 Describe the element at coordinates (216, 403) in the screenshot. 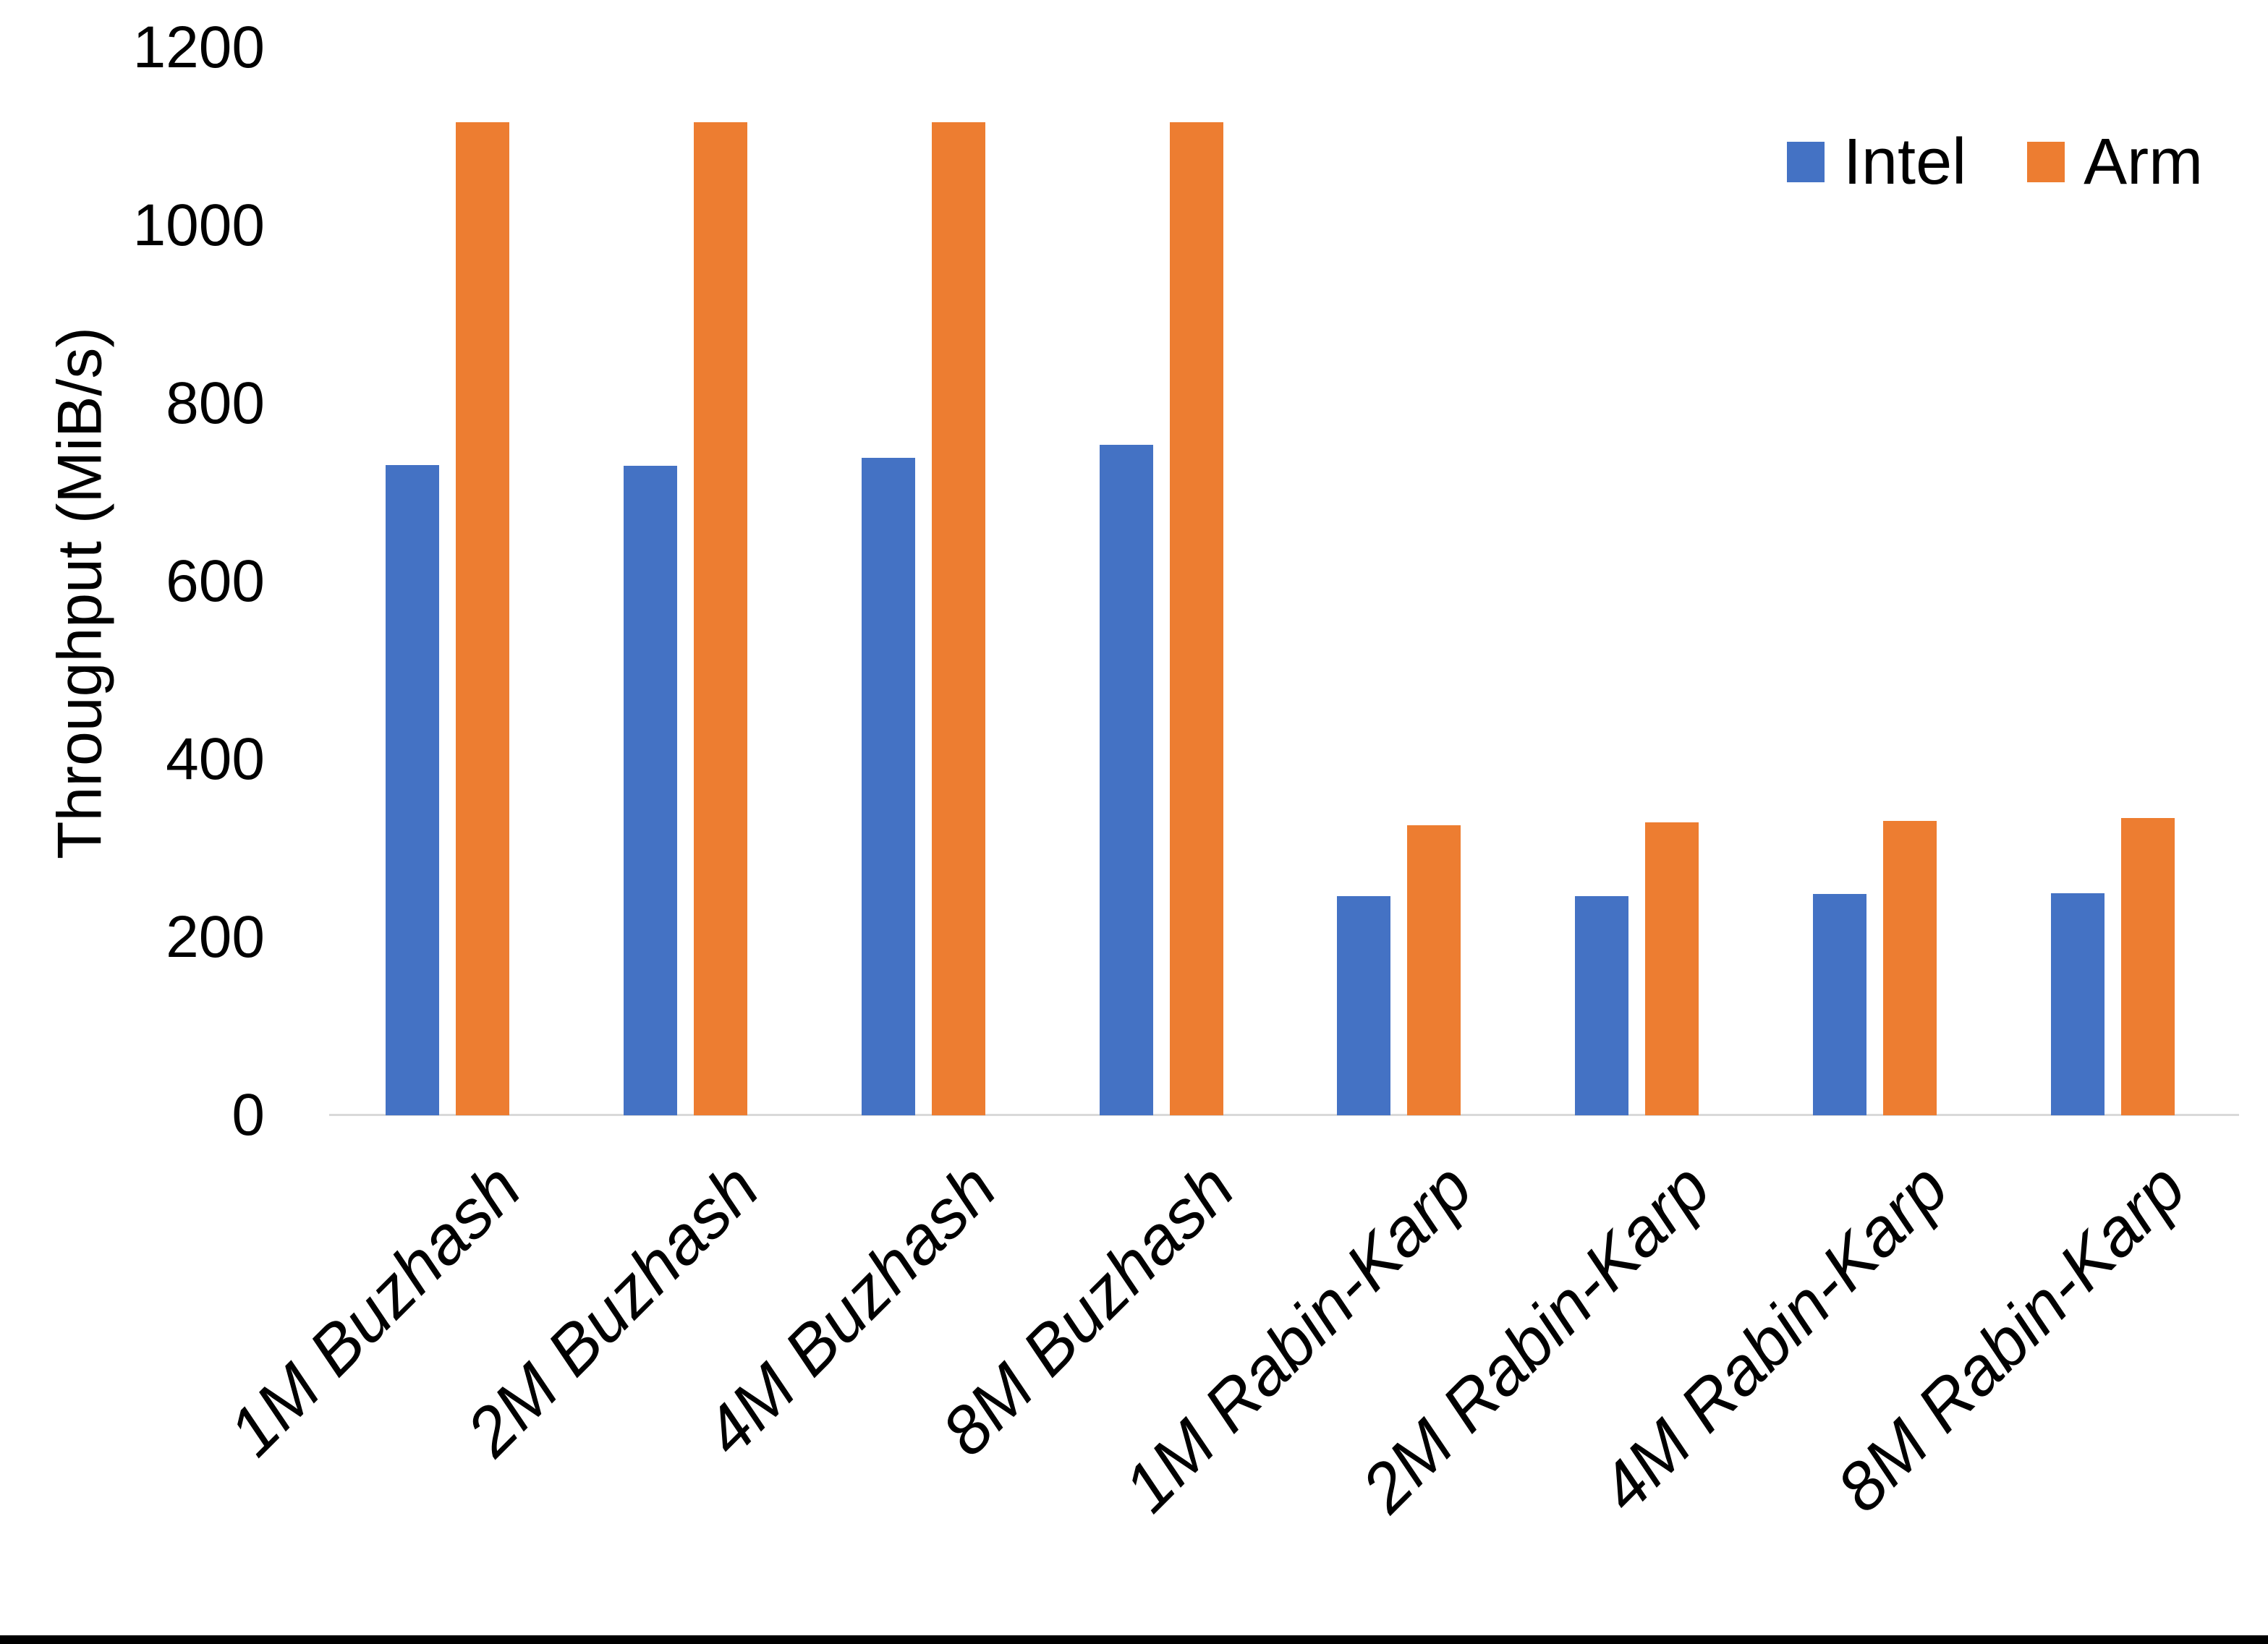

I see `y-tick-label-800: 800` at that location.